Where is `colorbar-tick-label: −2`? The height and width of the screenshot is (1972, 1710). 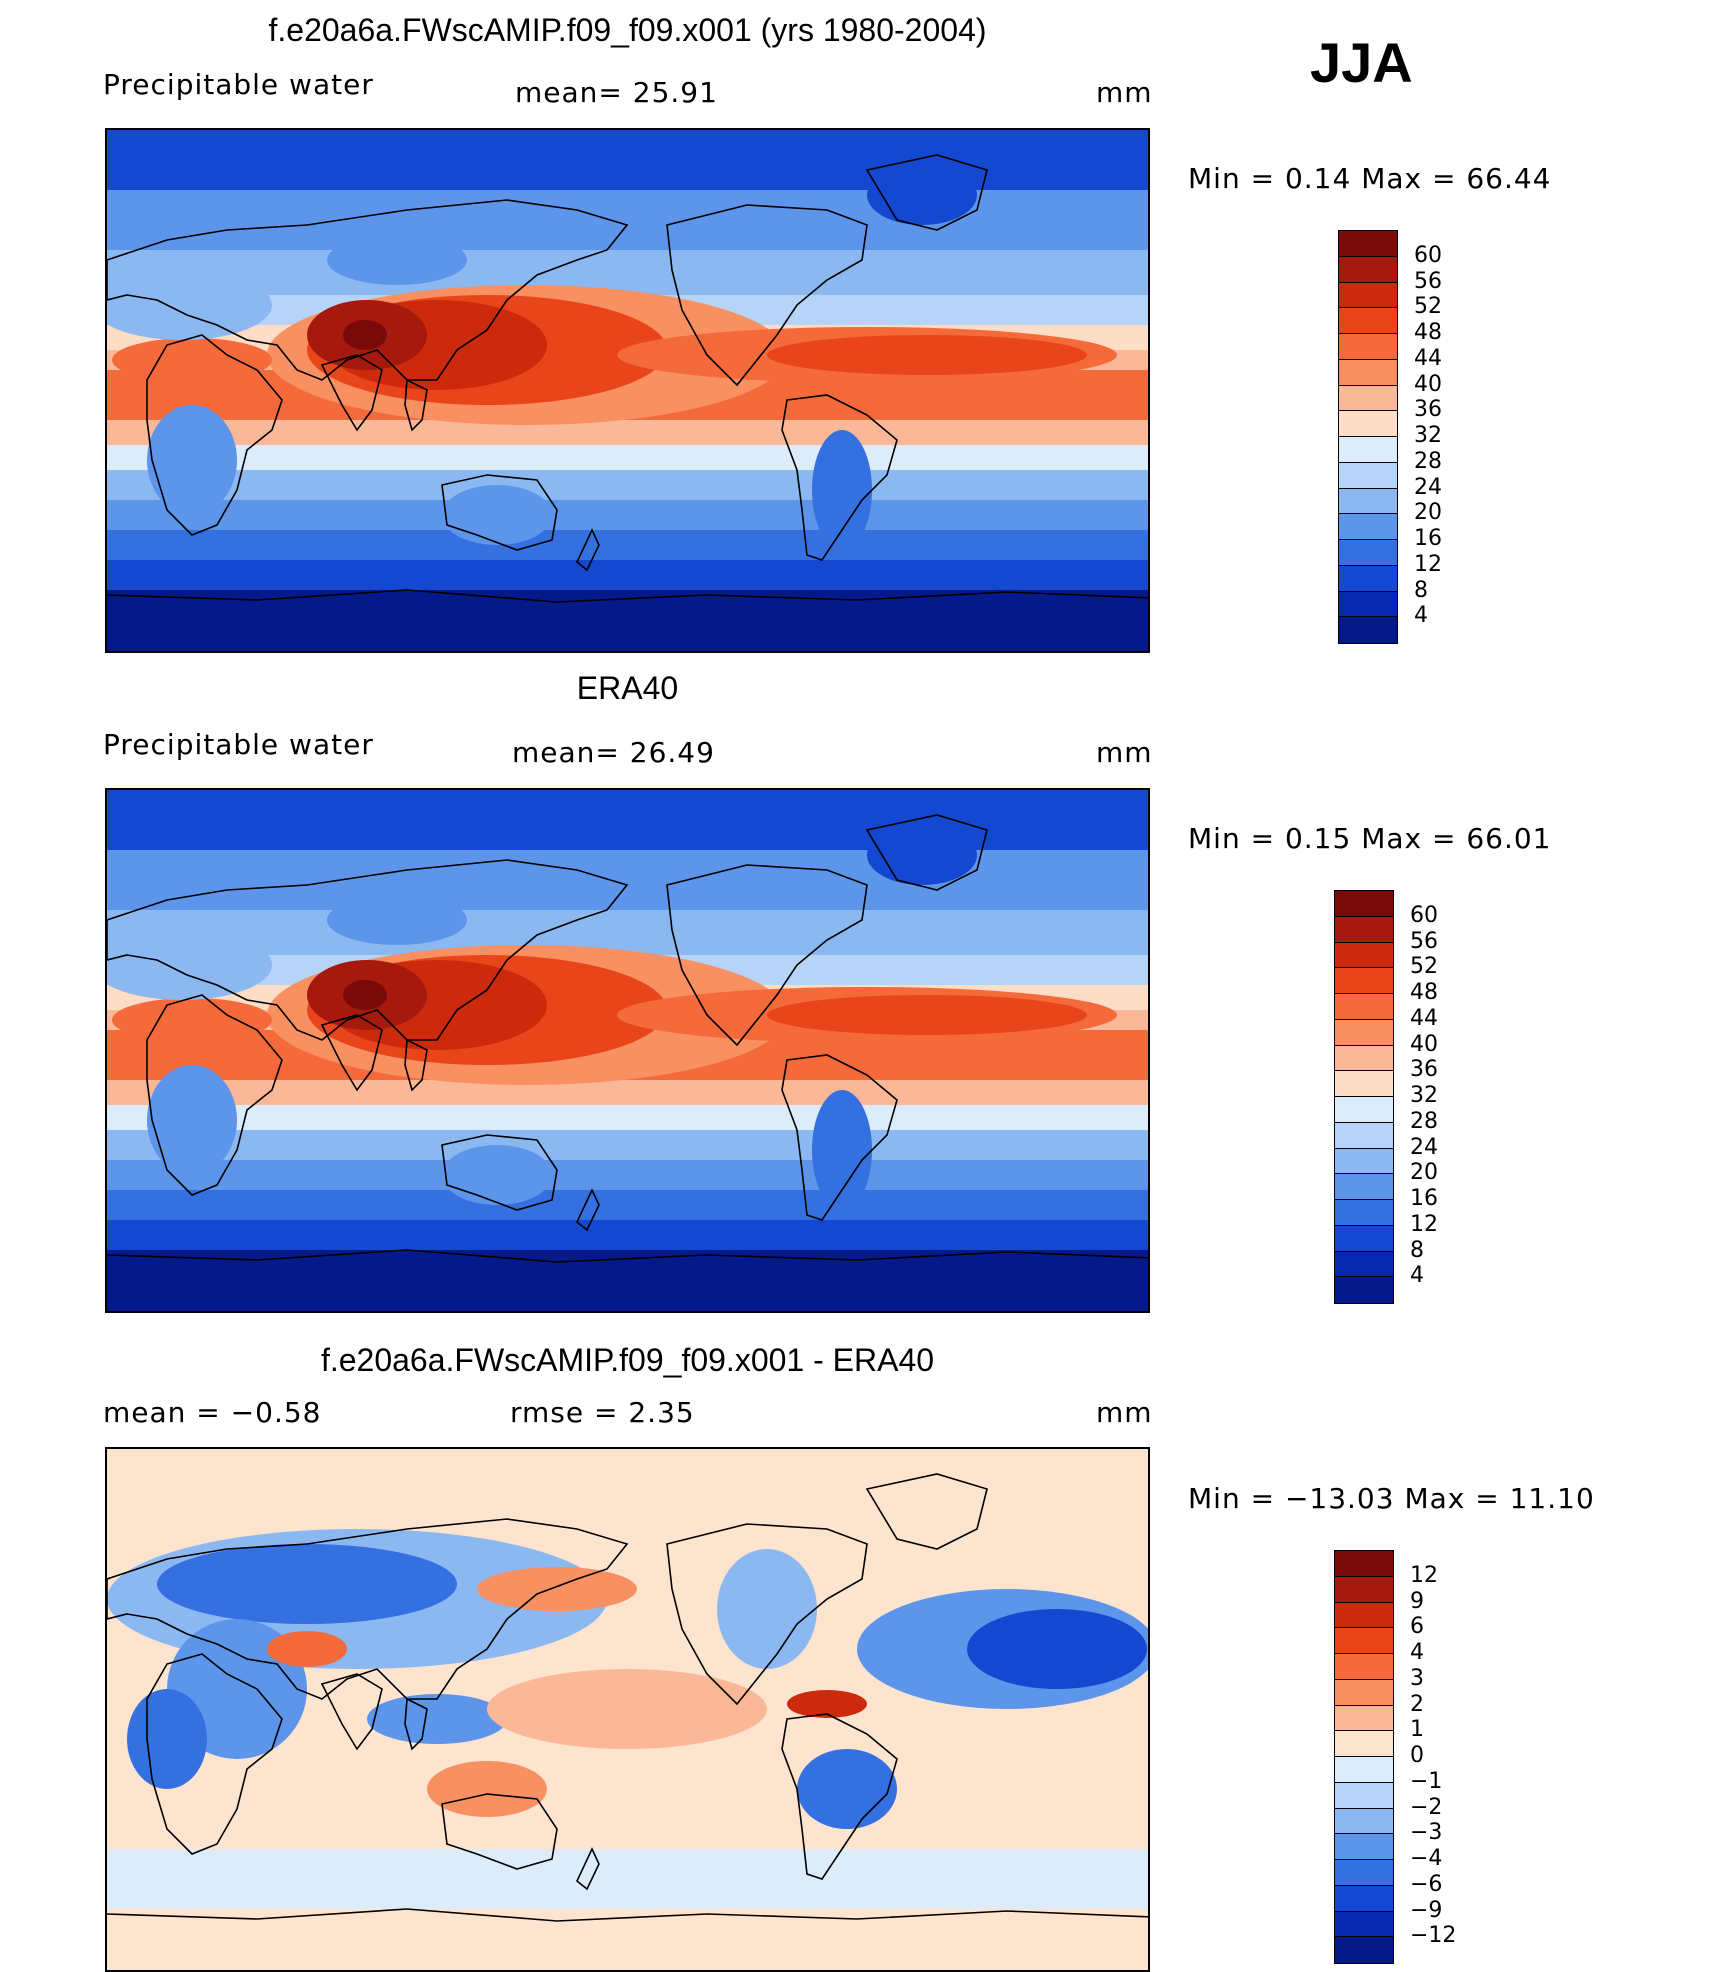
colorbar-tick-label: −2 is located at coordinates (1426, 1807).